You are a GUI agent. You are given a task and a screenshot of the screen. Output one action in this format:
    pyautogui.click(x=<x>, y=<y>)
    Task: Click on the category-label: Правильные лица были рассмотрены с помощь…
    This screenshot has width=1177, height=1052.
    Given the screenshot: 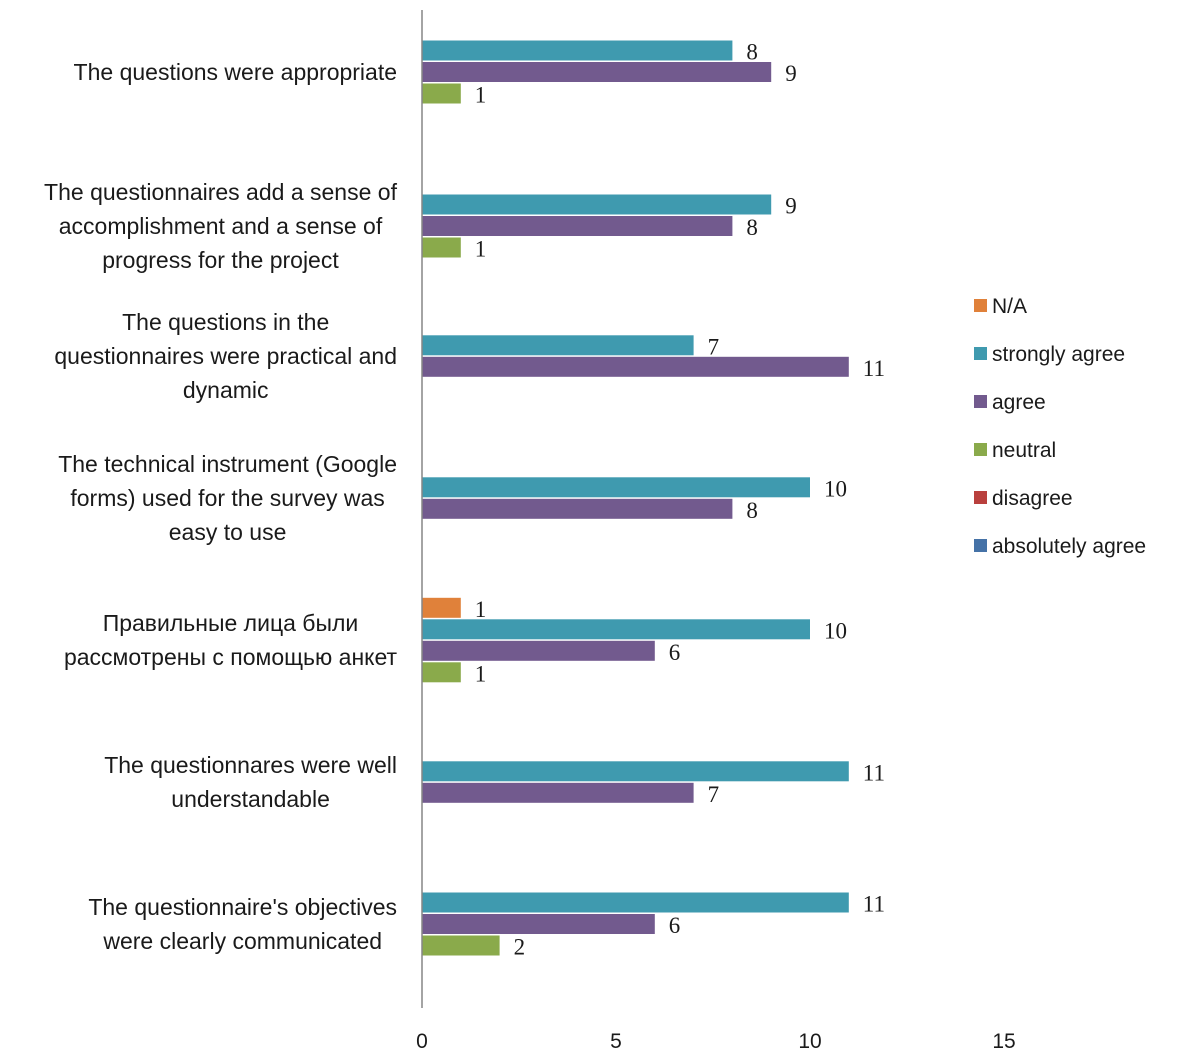 What is the action you would take?
    pyautogui.click(x=231, y=640)
    